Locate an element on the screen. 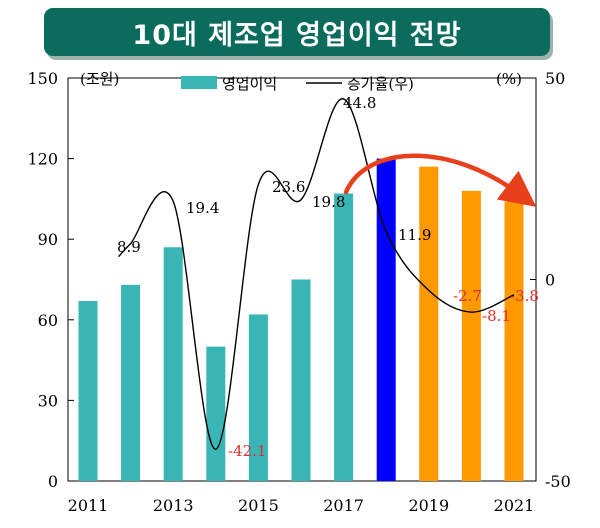 The height and width of the screenshot is (528, 600). left-axis-tick-label: 30 is located at coordinates (48, 400).